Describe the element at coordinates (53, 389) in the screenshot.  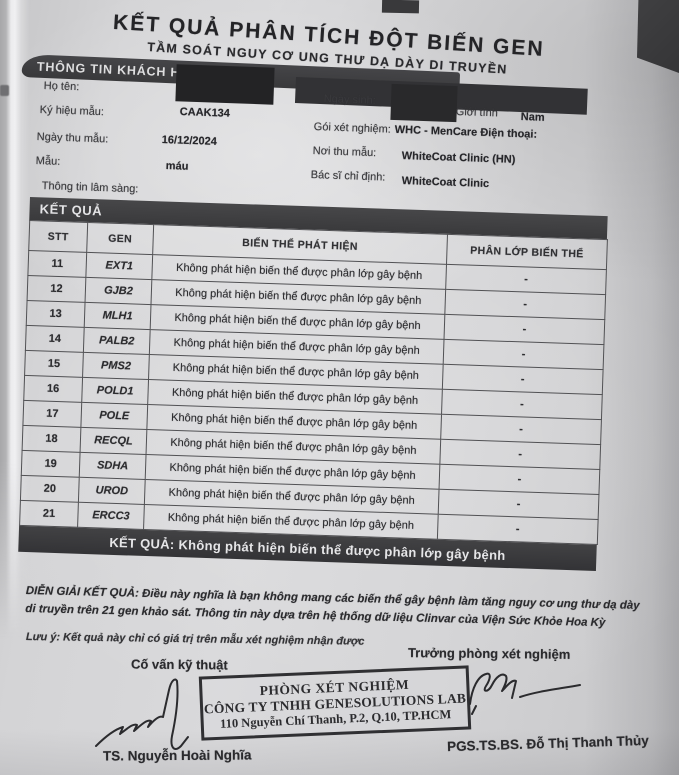
I see `cell-stt: 16` at that location.